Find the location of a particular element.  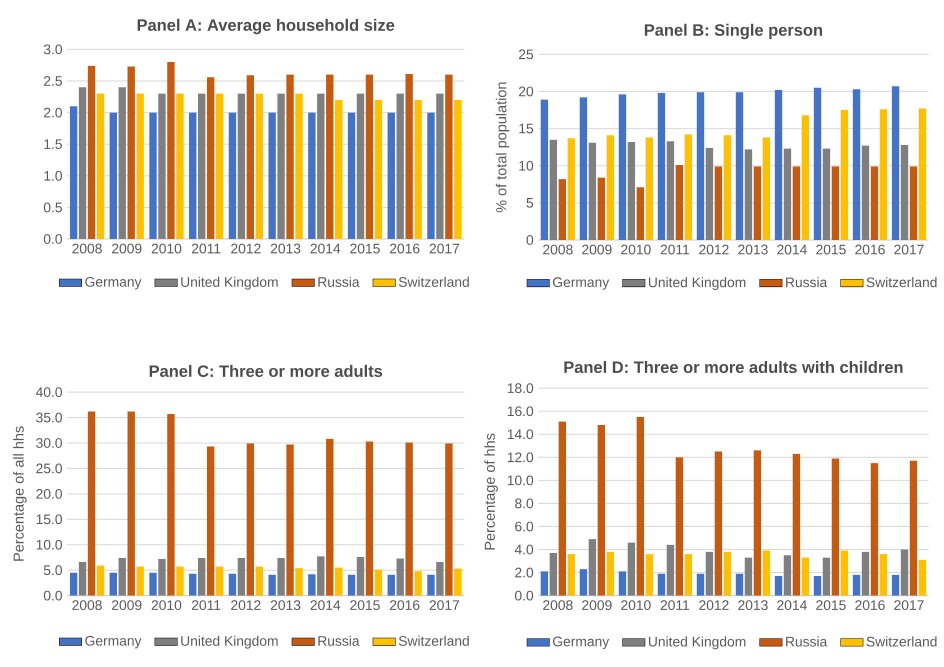

x-tick-label: 2010 is located at coordinates (167, 605).